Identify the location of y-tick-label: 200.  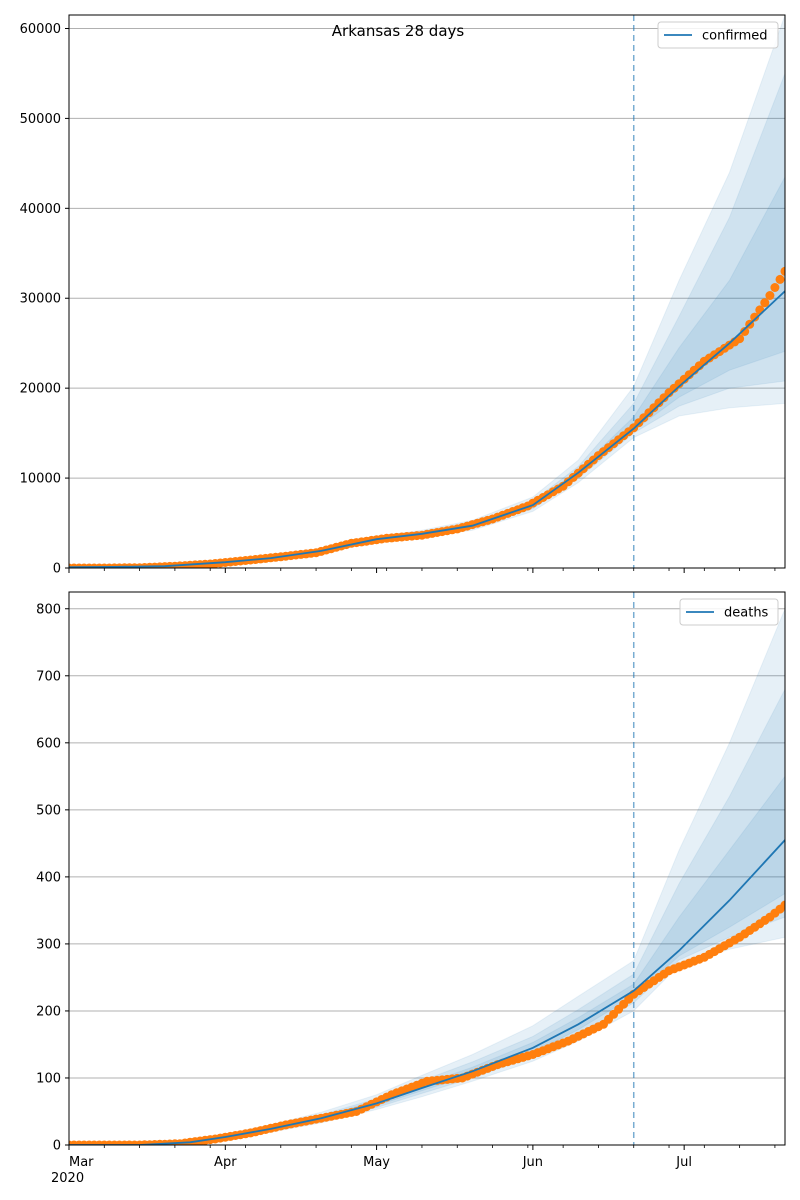
(48, 1011).